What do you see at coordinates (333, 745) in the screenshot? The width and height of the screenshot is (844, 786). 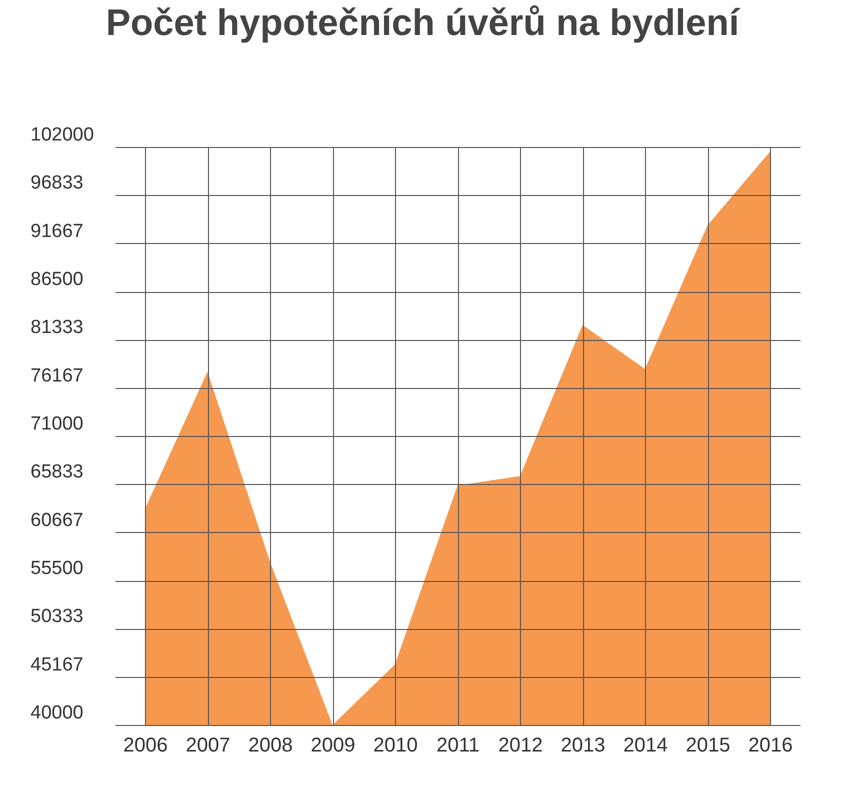 I see `x-tick-label: 2009` at bounding box center [333, 745].